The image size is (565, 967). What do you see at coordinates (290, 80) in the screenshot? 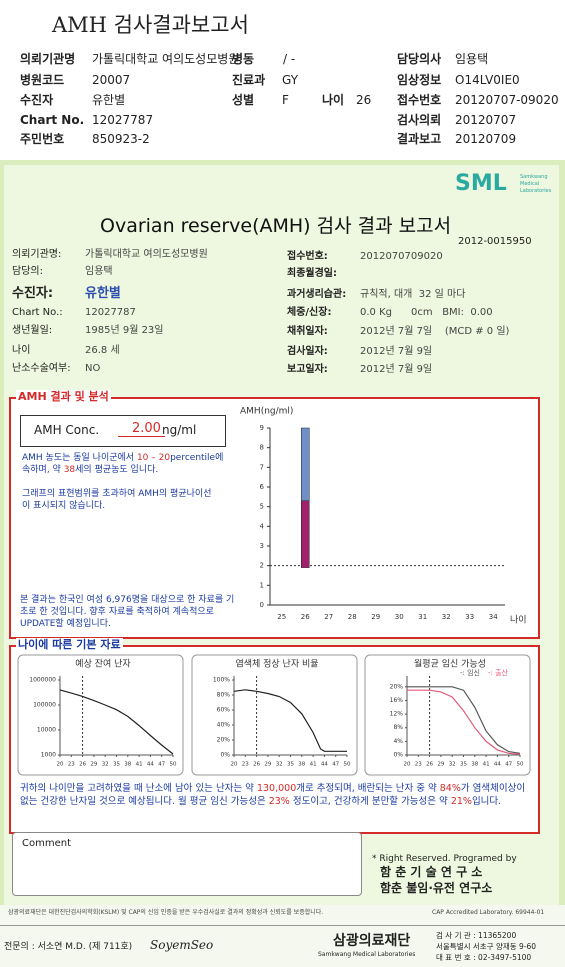
I see `field-value: GY` at bounding box center [290, 80].